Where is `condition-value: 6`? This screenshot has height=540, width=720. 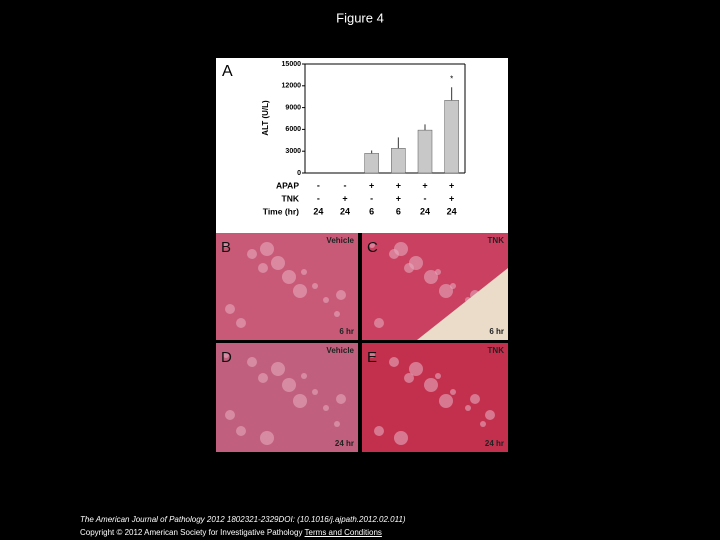
condition-value: 6 is located at coordinates (398, 211).